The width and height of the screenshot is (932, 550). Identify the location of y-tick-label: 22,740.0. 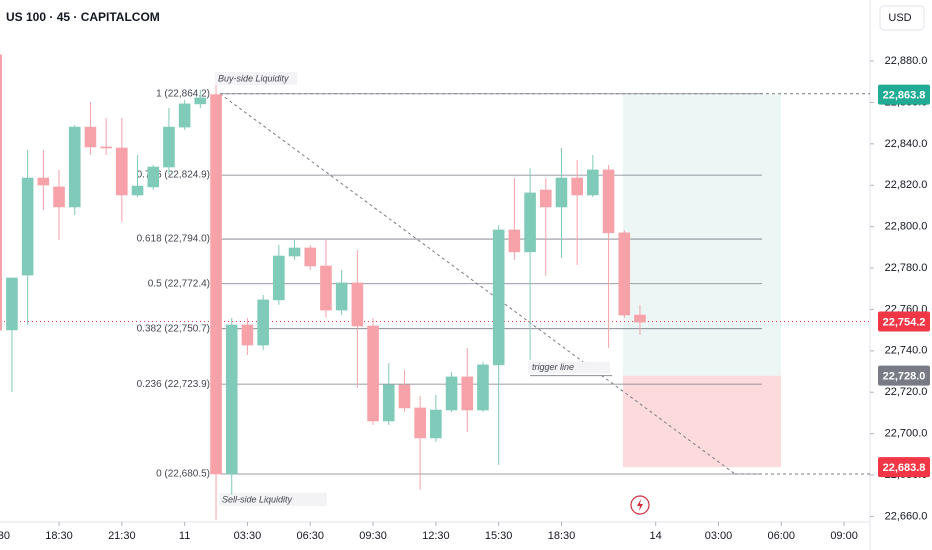
(906, 351).